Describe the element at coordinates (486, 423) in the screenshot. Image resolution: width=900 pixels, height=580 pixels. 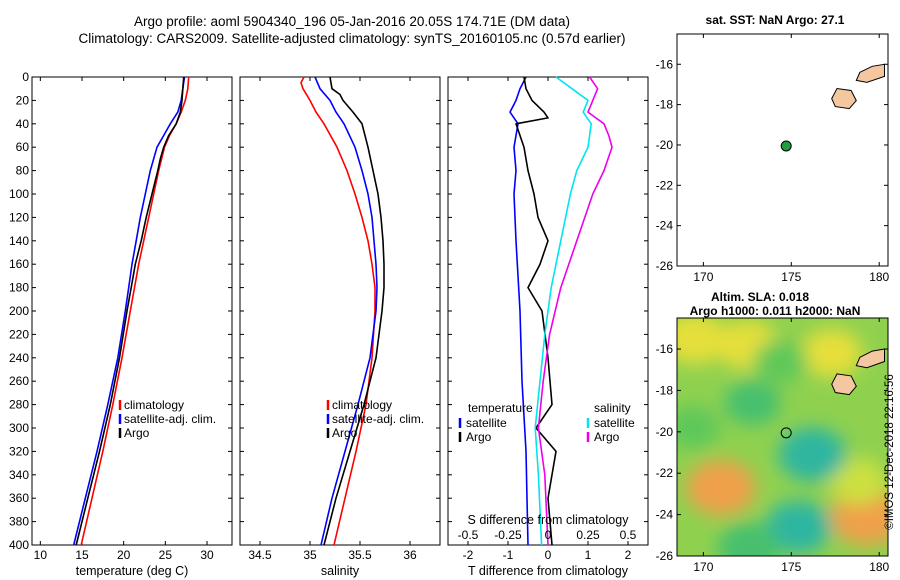
I see `legend-left-label: satellite` at that location.